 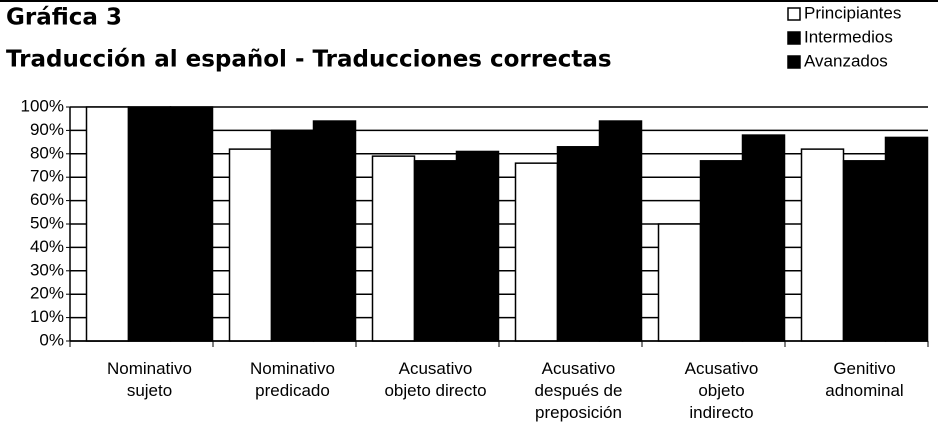 I want to click on x-tick-label: Nominativo predicado, so click(x=292, y=379).